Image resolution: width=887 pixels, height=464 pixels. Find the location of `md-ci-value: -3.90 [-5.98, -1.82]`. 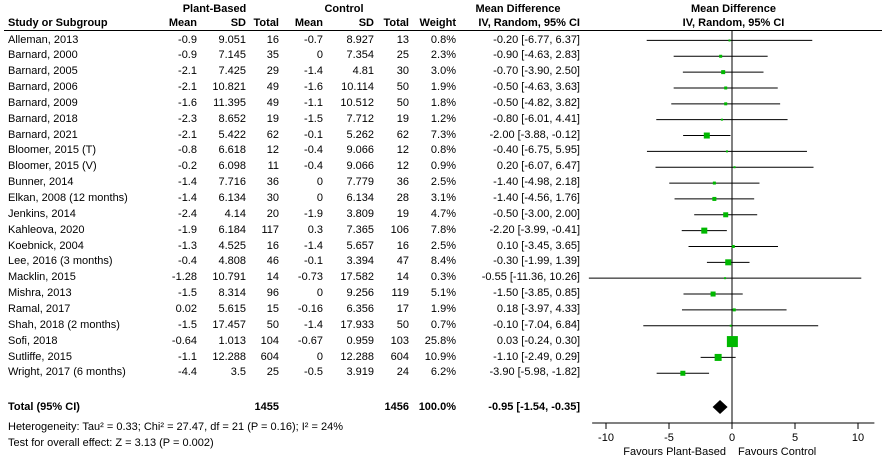

md-ci-value: -3.90 [-5.98, -1.82] is located at coordinates (535, 372).